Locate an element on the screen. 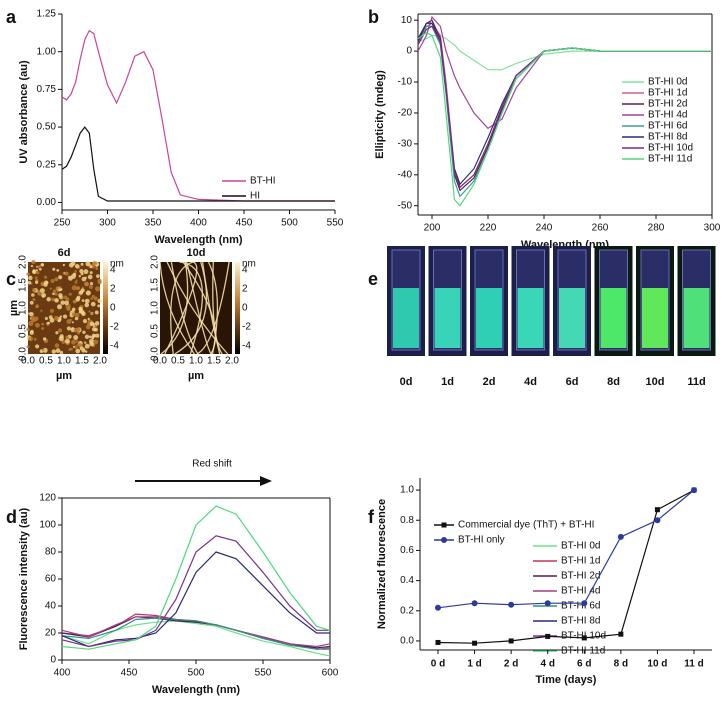  y-tick-label: 0 is located at coordinates (53, 660).